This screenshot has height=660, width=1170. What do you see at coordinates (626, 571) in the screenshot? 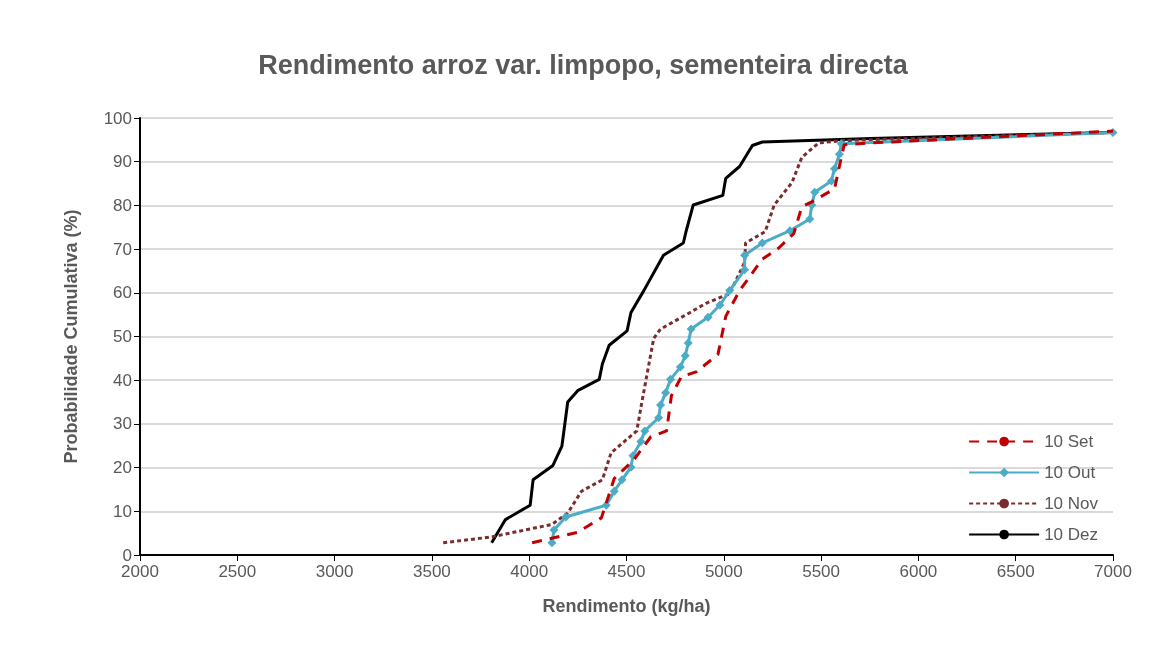
I see `x-tick-label: 4500` at bounding box center [626, 571].